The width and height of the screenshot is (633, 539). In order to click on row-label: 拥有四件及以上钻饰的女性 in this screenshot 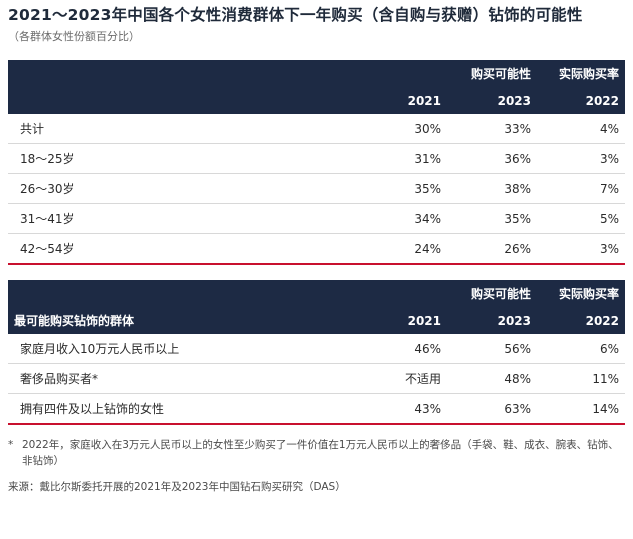, I will do `click(164, 409)`.